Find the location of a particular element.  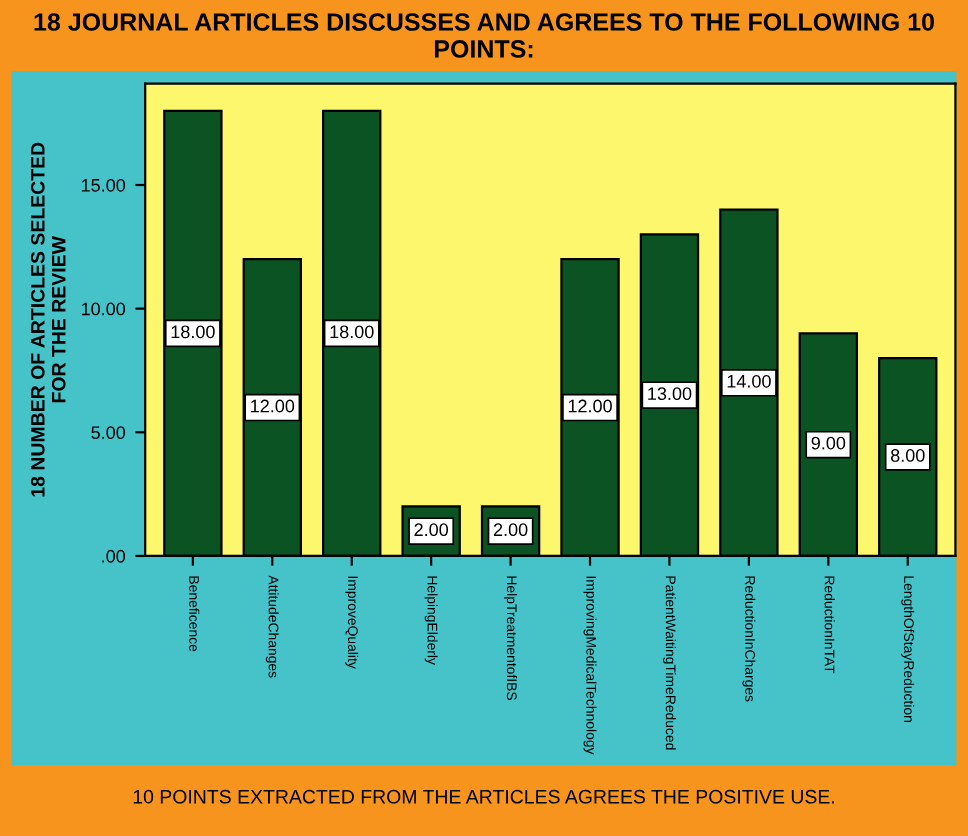

y-tick-label: 5.00 is located at coordinates (108, 433).